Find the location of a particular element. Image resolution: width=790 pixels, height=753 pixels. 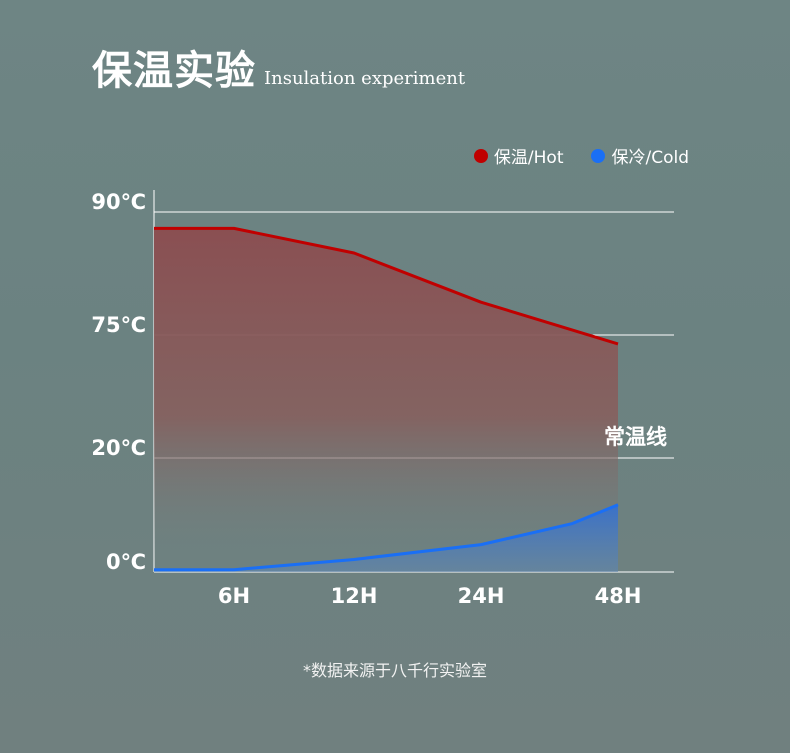

baseline-label: 常温线 is located at coordinates (635, 437).